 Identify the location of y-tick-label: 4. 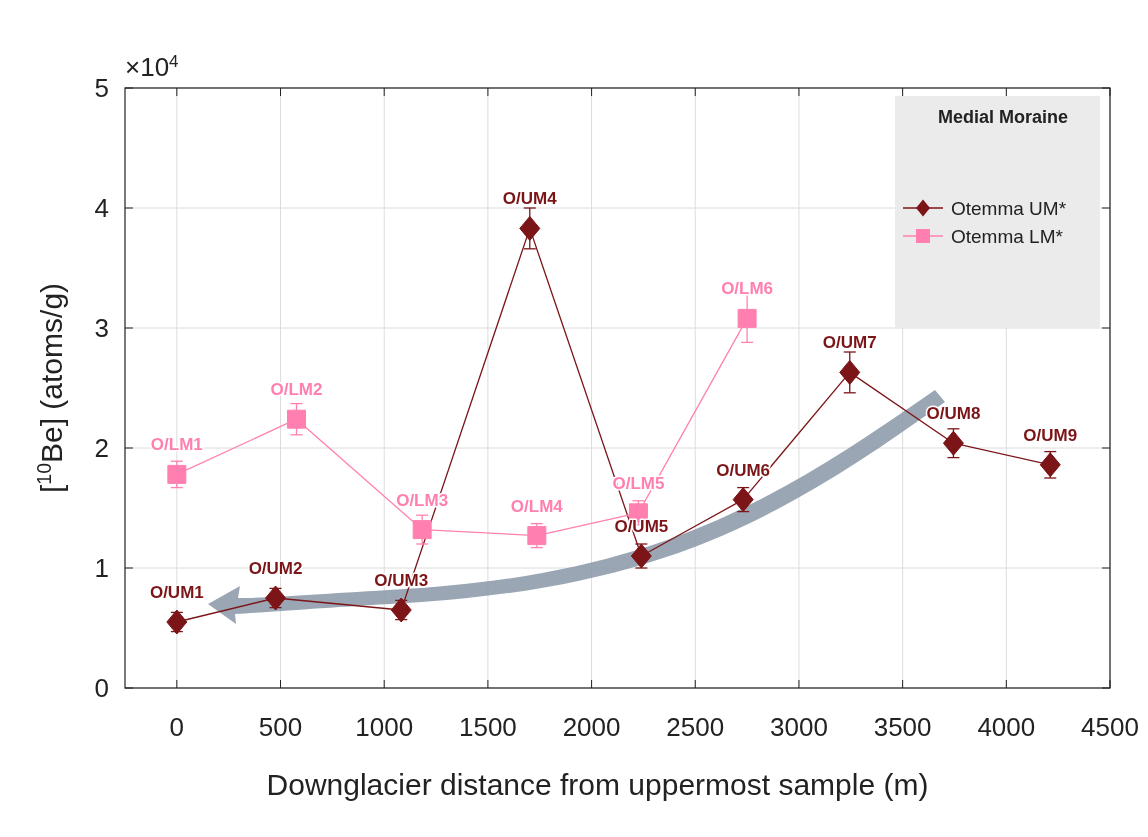
(101, 208).